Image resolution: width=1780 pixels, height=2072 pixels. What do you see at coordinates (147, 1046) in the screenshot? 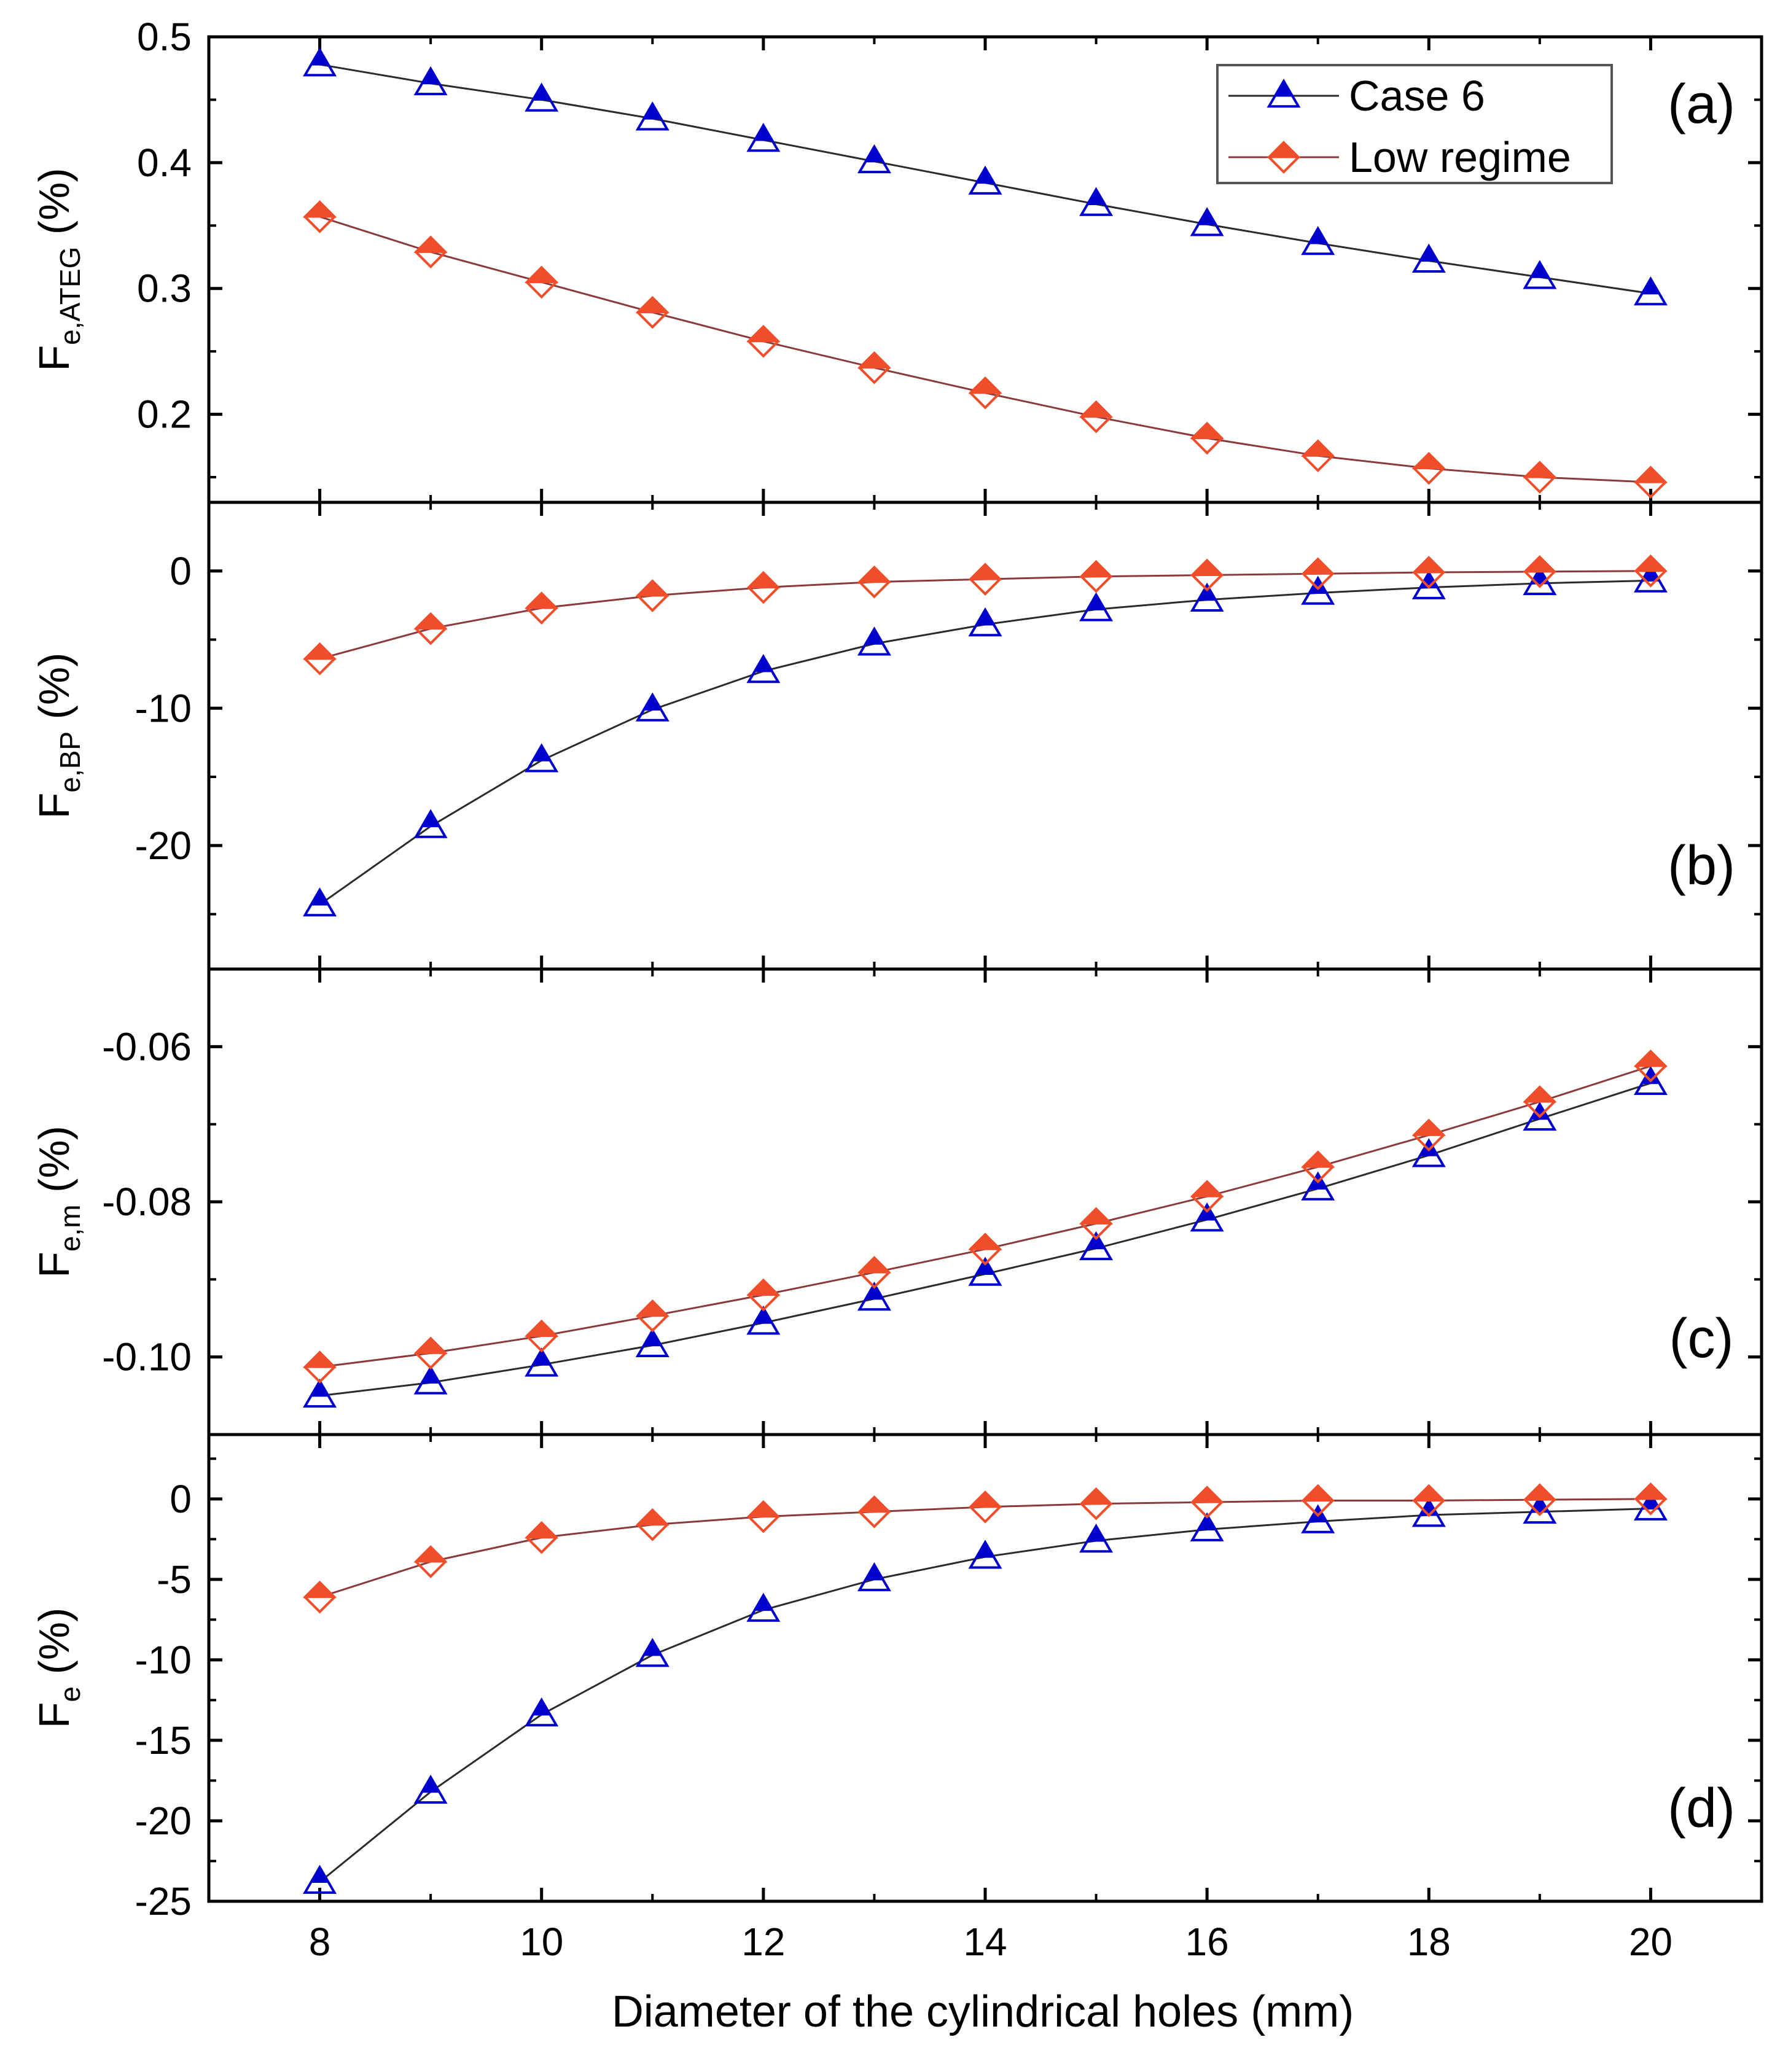
I see `y-tick-label: -0.06` at bounding box center [147, 1046].